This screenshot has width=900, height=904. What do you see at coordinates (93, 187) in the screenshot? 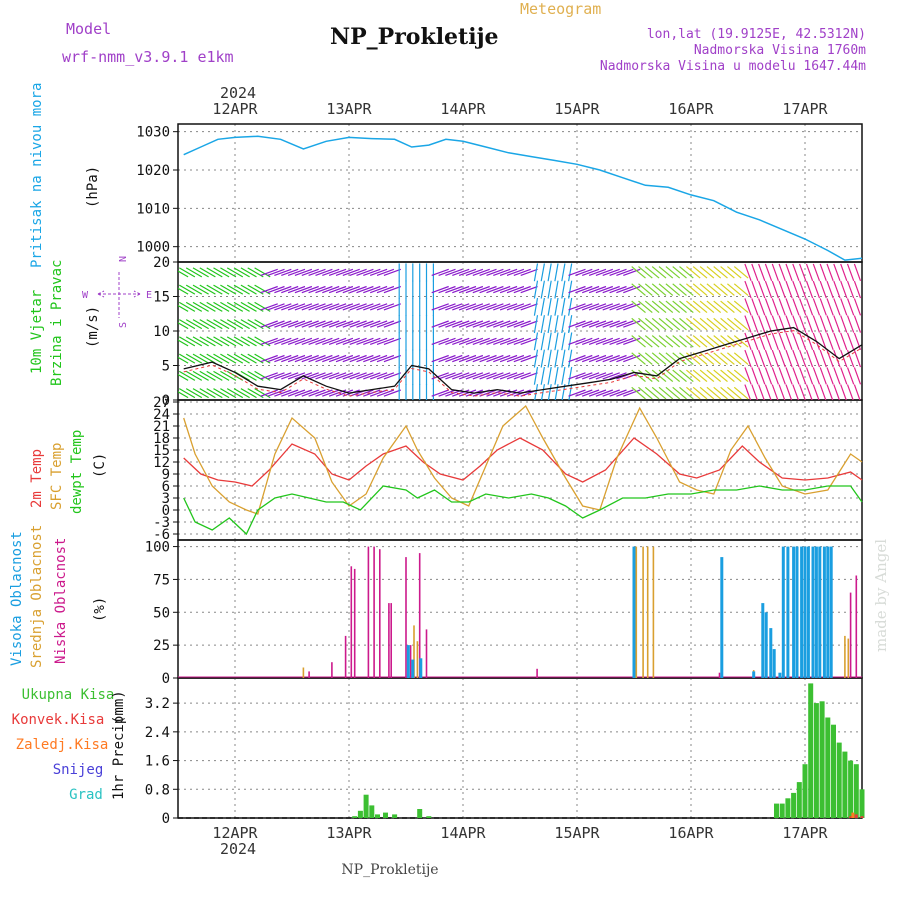
I see `pressure-unit: (hPa)` at bounding box center [93, 187].